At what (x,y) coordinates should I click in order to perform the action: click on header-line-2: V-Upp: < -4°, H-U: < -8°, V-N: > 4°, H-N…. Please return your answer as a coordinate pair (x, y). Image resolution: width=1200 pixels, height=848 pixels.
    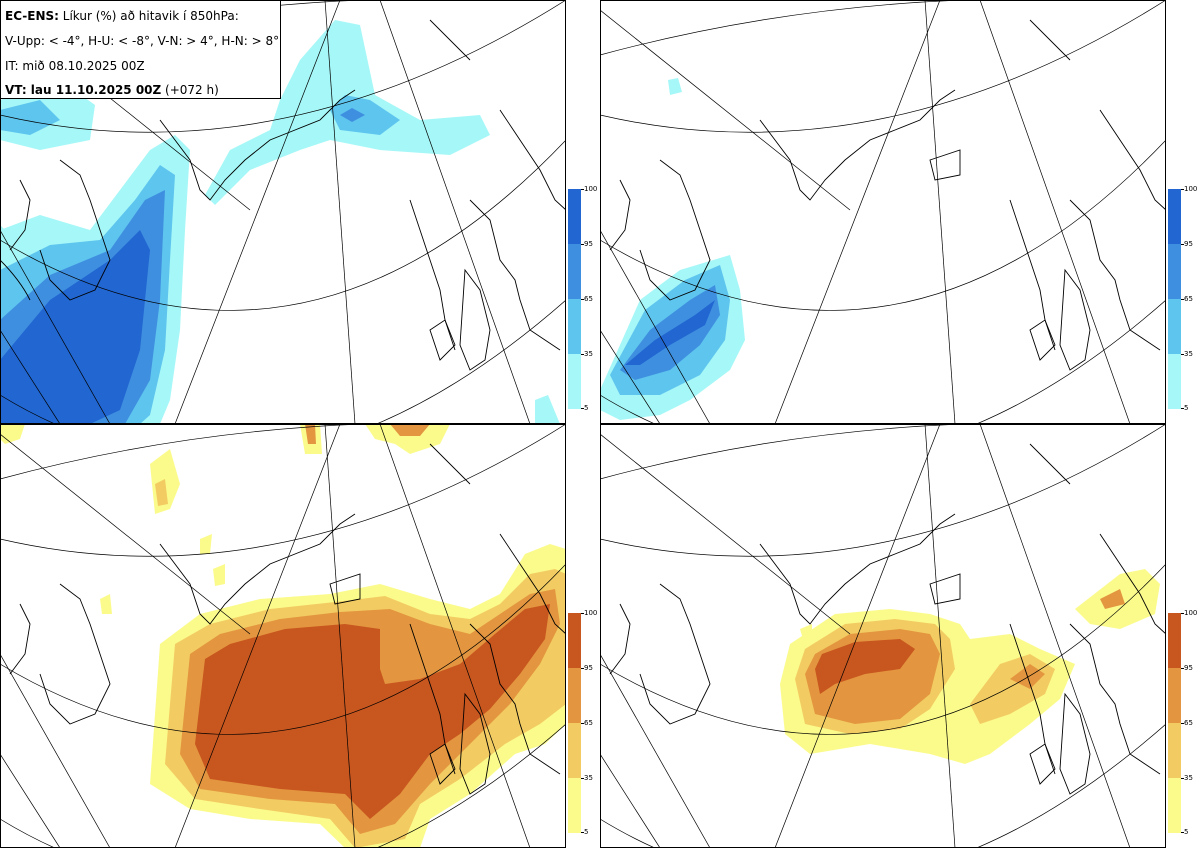
    Looking at the image, I should click on (142, 41).